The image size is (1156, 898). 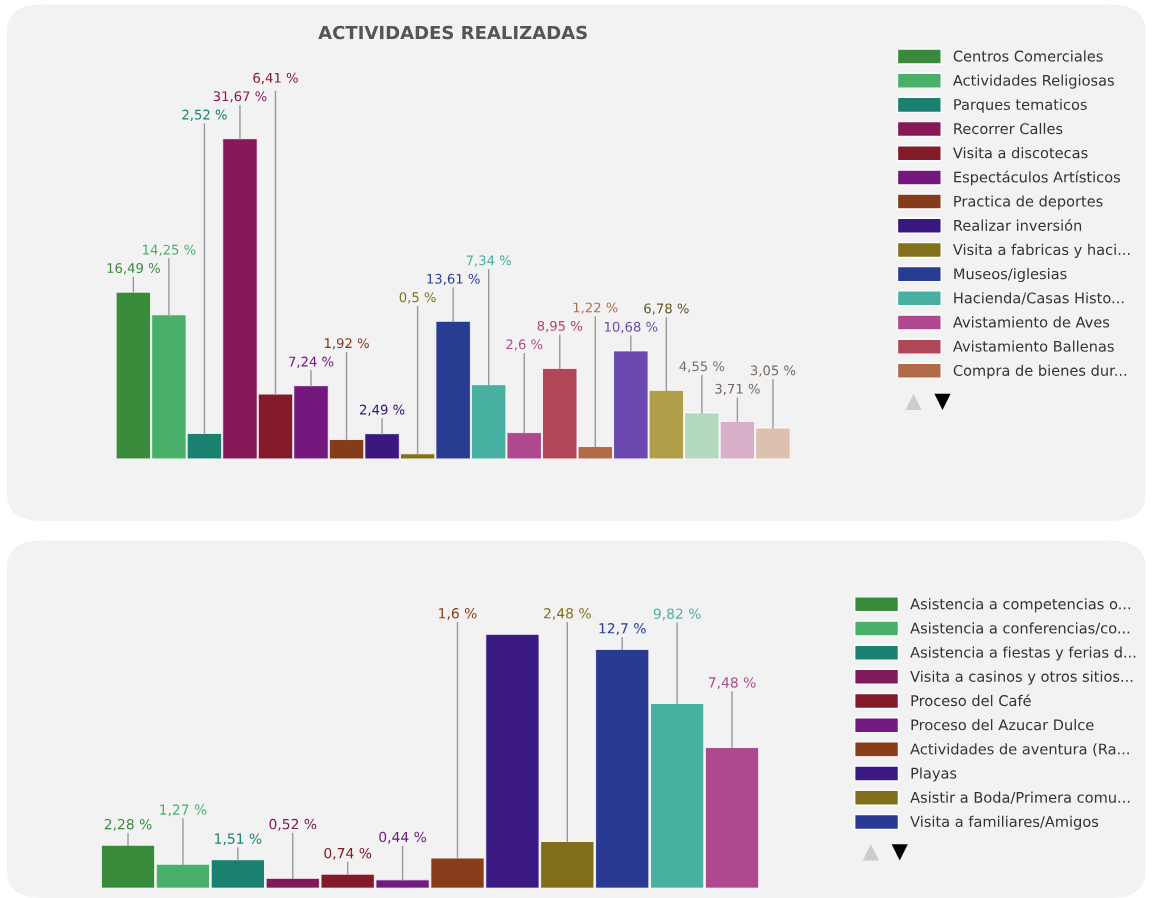 What do you see at coordinates (293, 824) in the screenshot?
I see `data-label: 0,52 %` at bounding box center [293, 824].